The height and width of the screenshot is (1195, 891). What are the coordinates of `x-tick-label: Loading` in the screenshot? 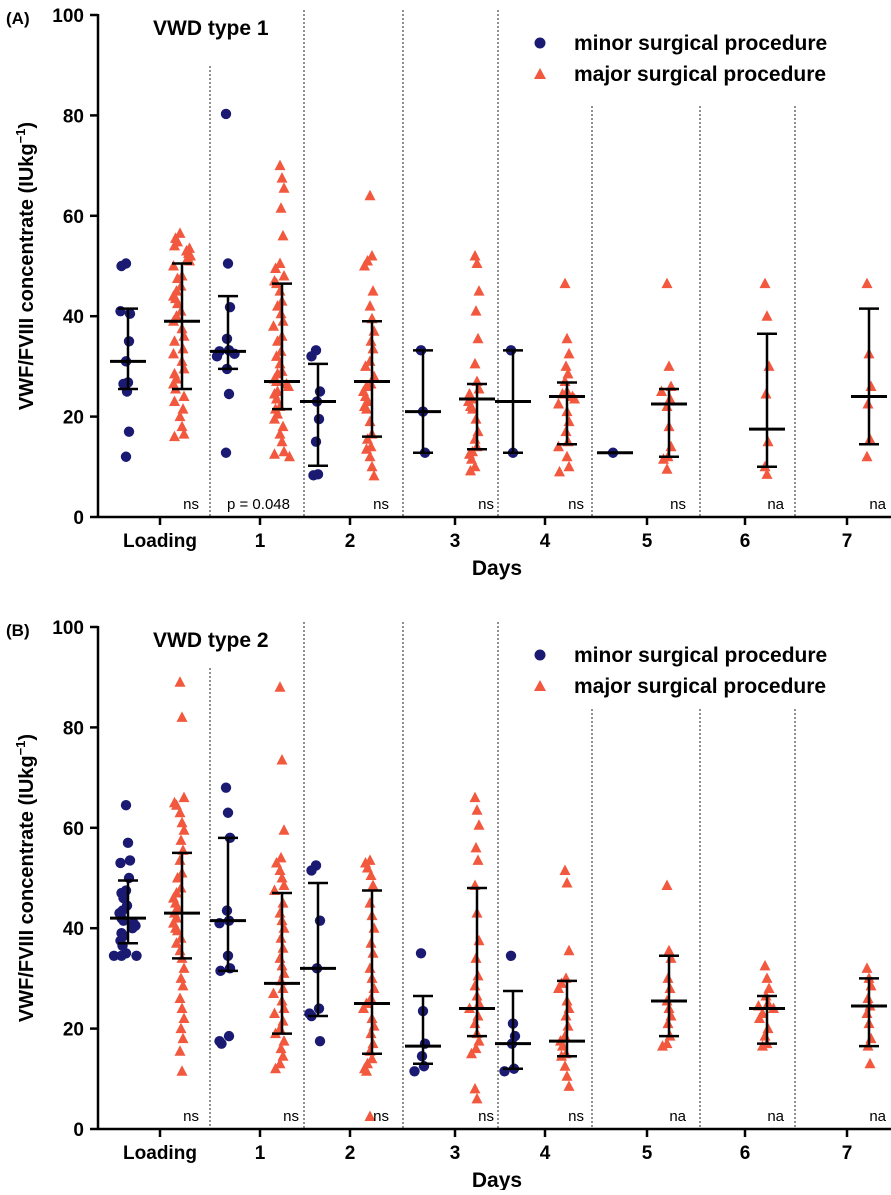 It's located at (160, 541).